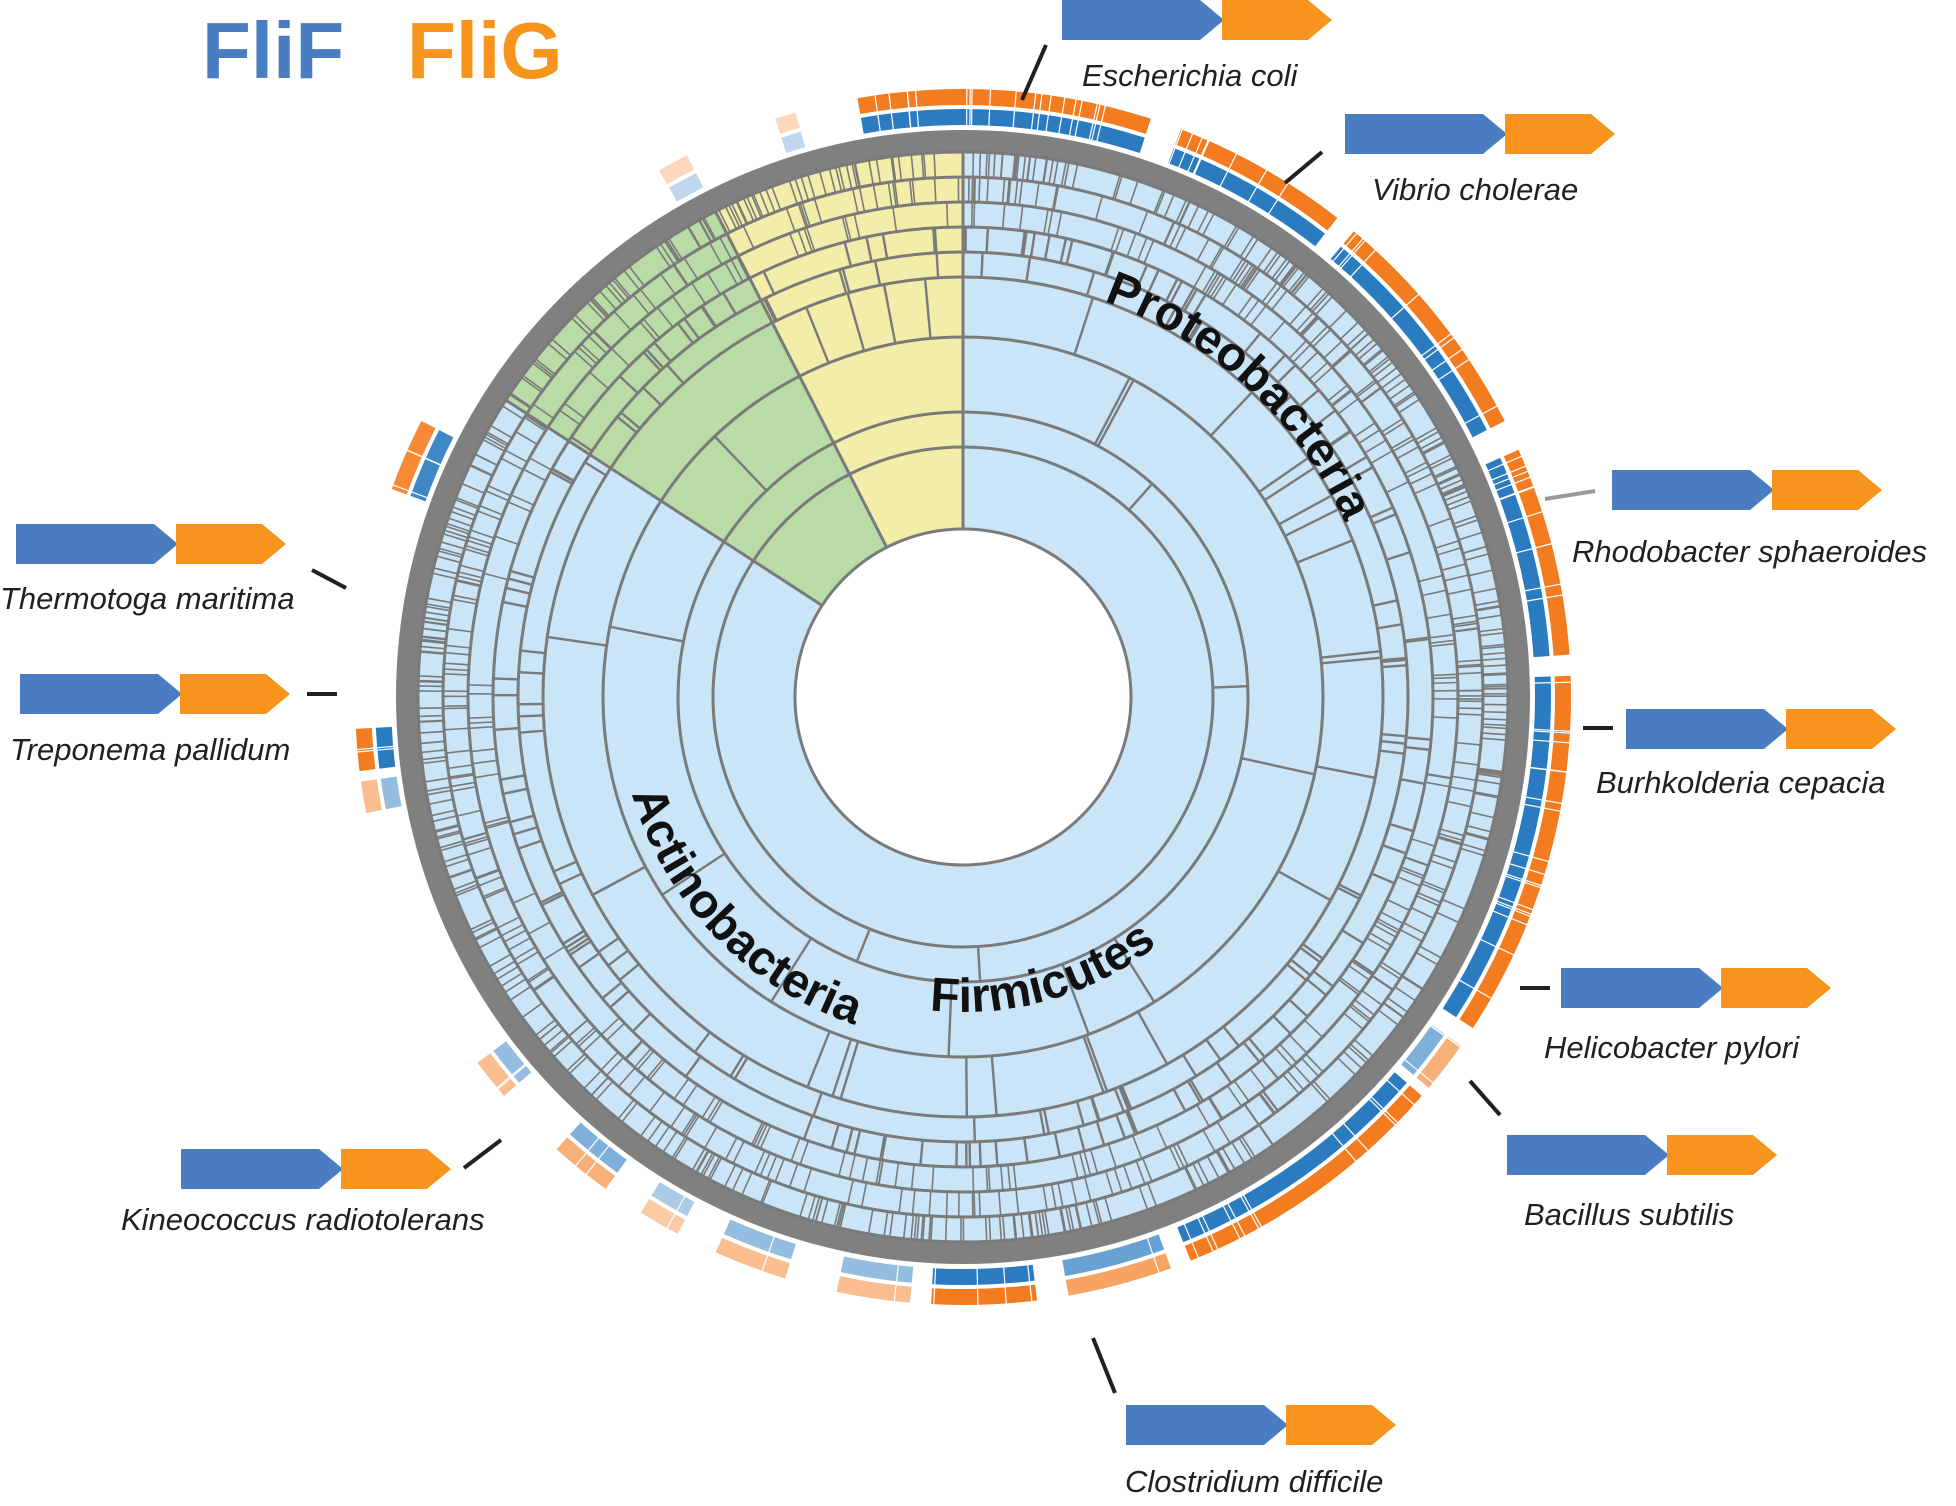 The width and height of the screenshot is (1956, 1506). I want to click on flif-track-segment, so click(598, 1147).